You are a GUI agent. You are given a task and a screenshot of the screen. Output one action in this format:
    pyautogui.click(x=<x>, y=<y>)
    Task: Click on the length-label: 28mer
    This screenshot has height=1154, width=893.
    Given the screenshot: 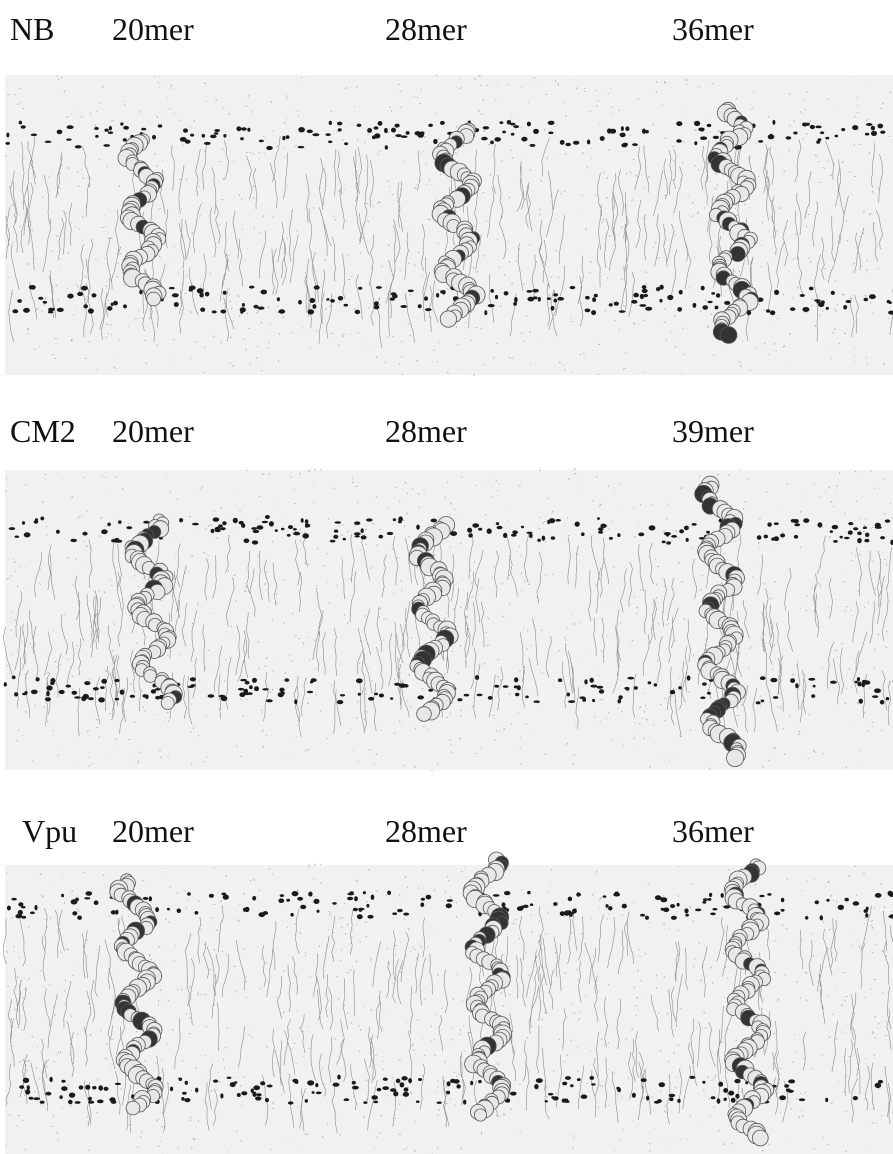 What is the action you would take?
    pyautogui.click(x=426, y=29)
    